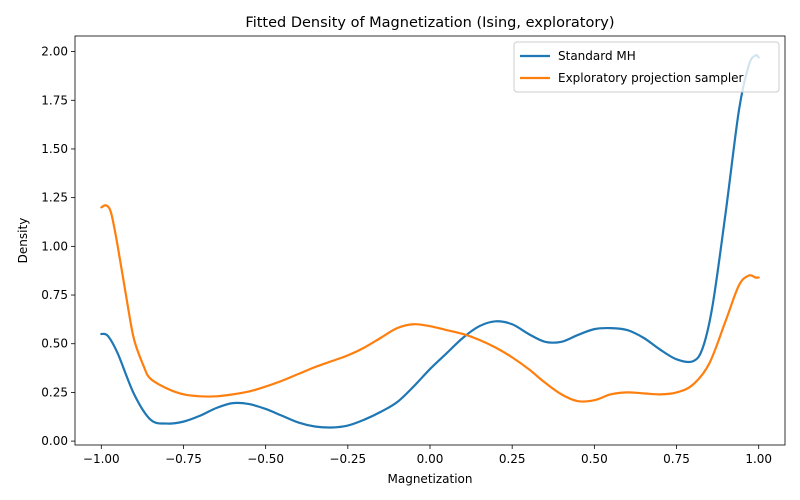 The image size is (800, 500). Describe the element at coordinates (54, 295) in the screenshot. I see `y-tick-label: 0.75` at that location.